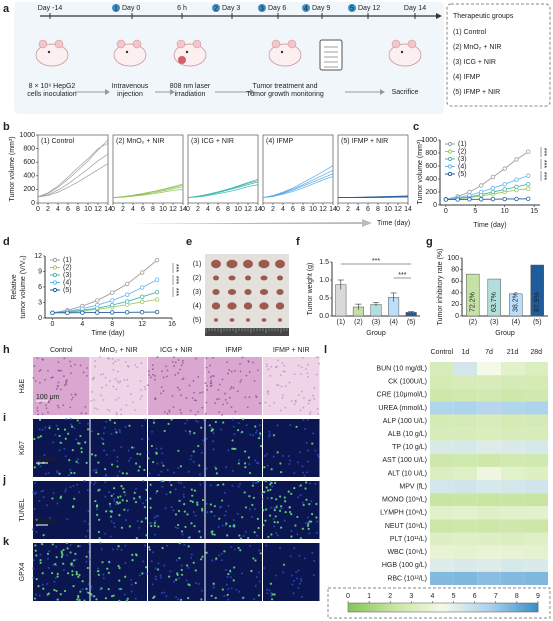 The height and width of the screenshot is (621, 553). I want to click on y-tick-label: 0.5, so click(324, 298).